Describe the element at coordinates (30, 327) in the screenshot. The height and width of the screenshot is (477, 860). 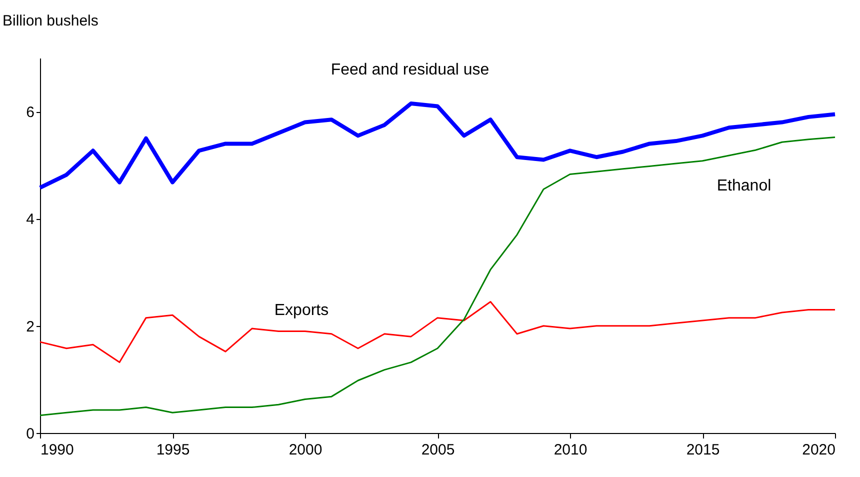
I see `y-tick-label: 2` at that location.